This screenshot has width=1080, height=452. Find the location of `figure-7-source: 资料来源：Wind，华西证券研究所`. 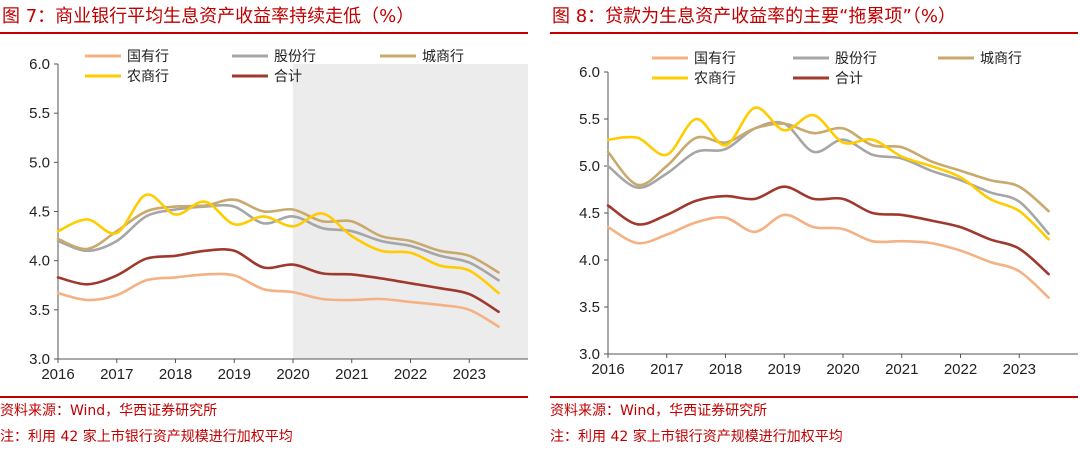

figure-7-source: 资料来源：Wind，华西证券研究所 is located at coordinates (109, 411).